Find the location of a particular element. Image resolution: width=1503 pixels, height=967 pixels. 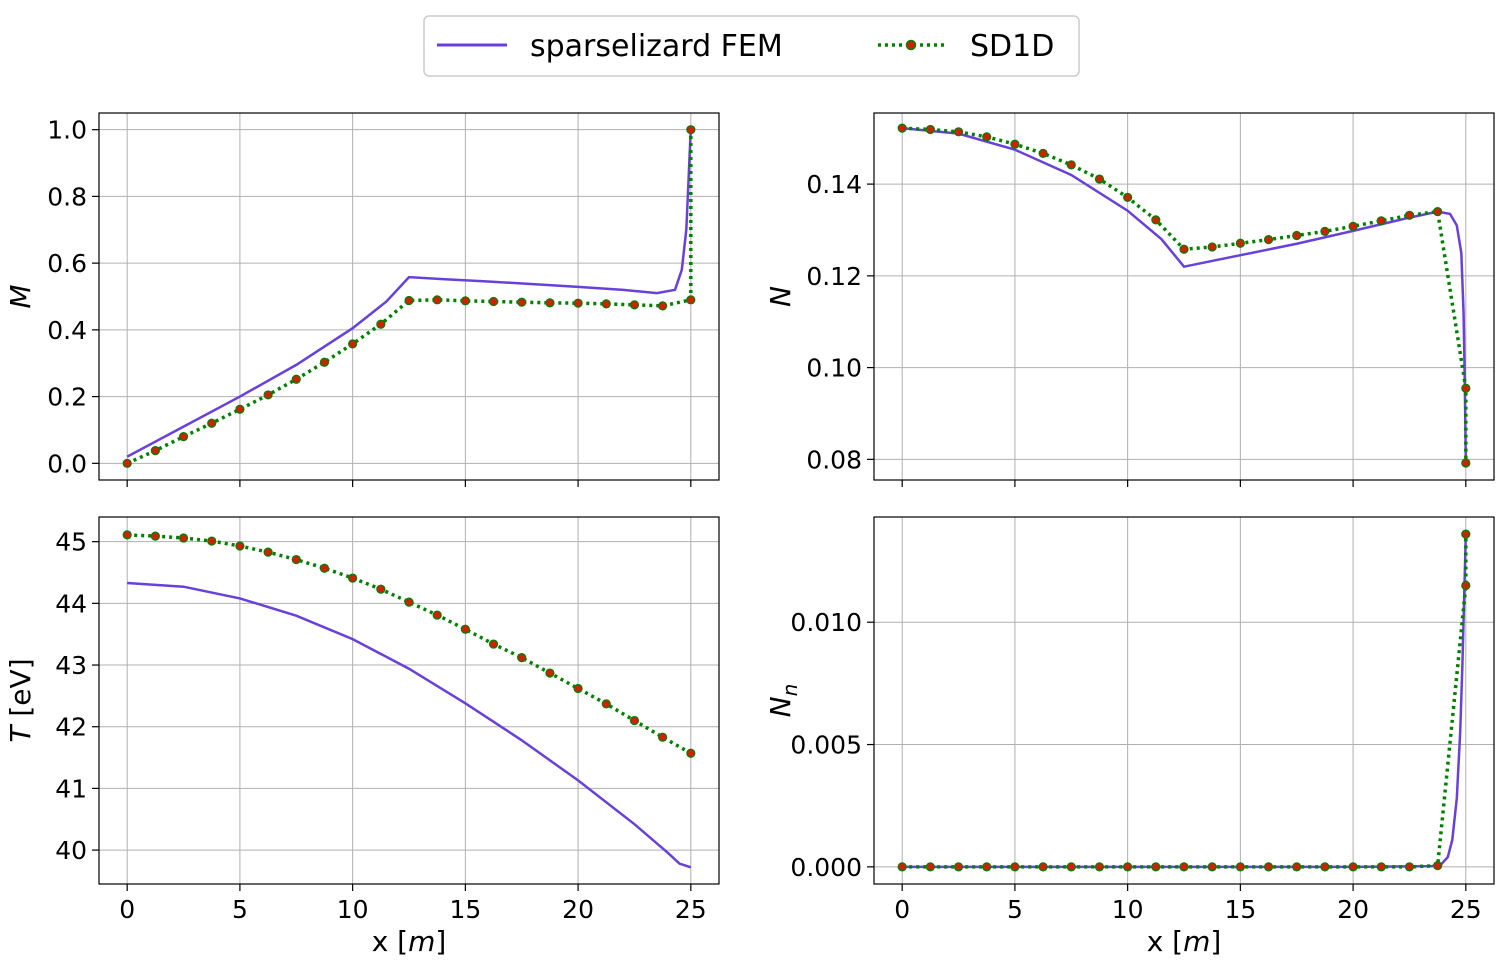

legend-sd1d-marker is located at coordinates (911, 45).